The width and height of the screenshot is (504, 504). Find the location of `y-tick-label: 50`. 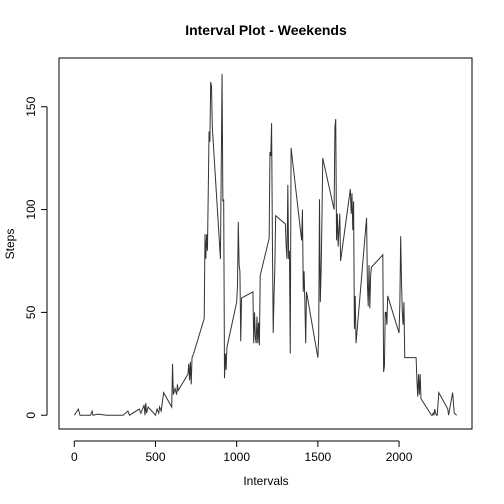

y-tick-label: 50 is located at coordinates (31, 312).